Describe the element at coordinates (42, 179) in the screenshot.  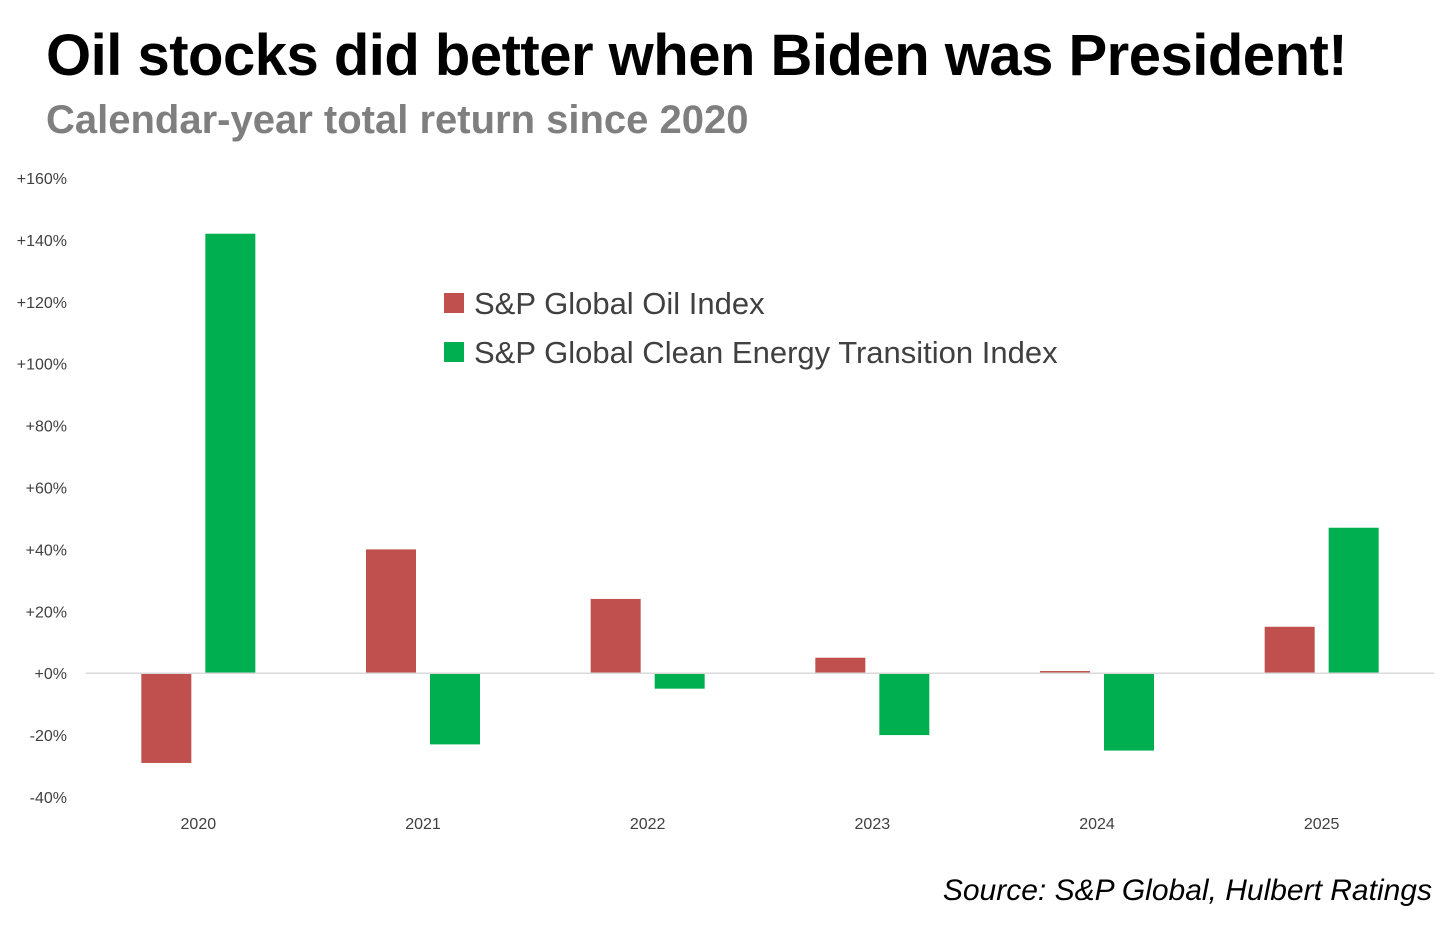
I see `y-tick-label: +160%` at that location.